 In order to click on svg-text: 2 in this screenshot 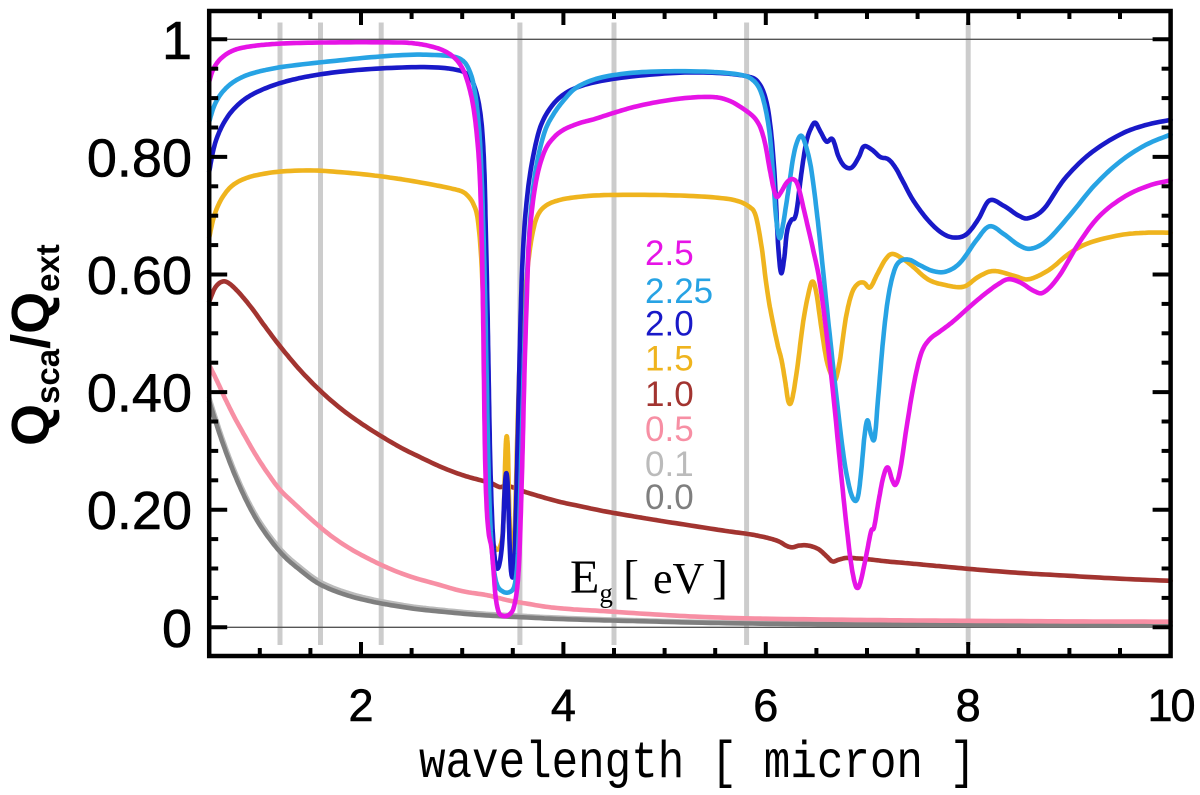, I will do `click(360, 705)`.